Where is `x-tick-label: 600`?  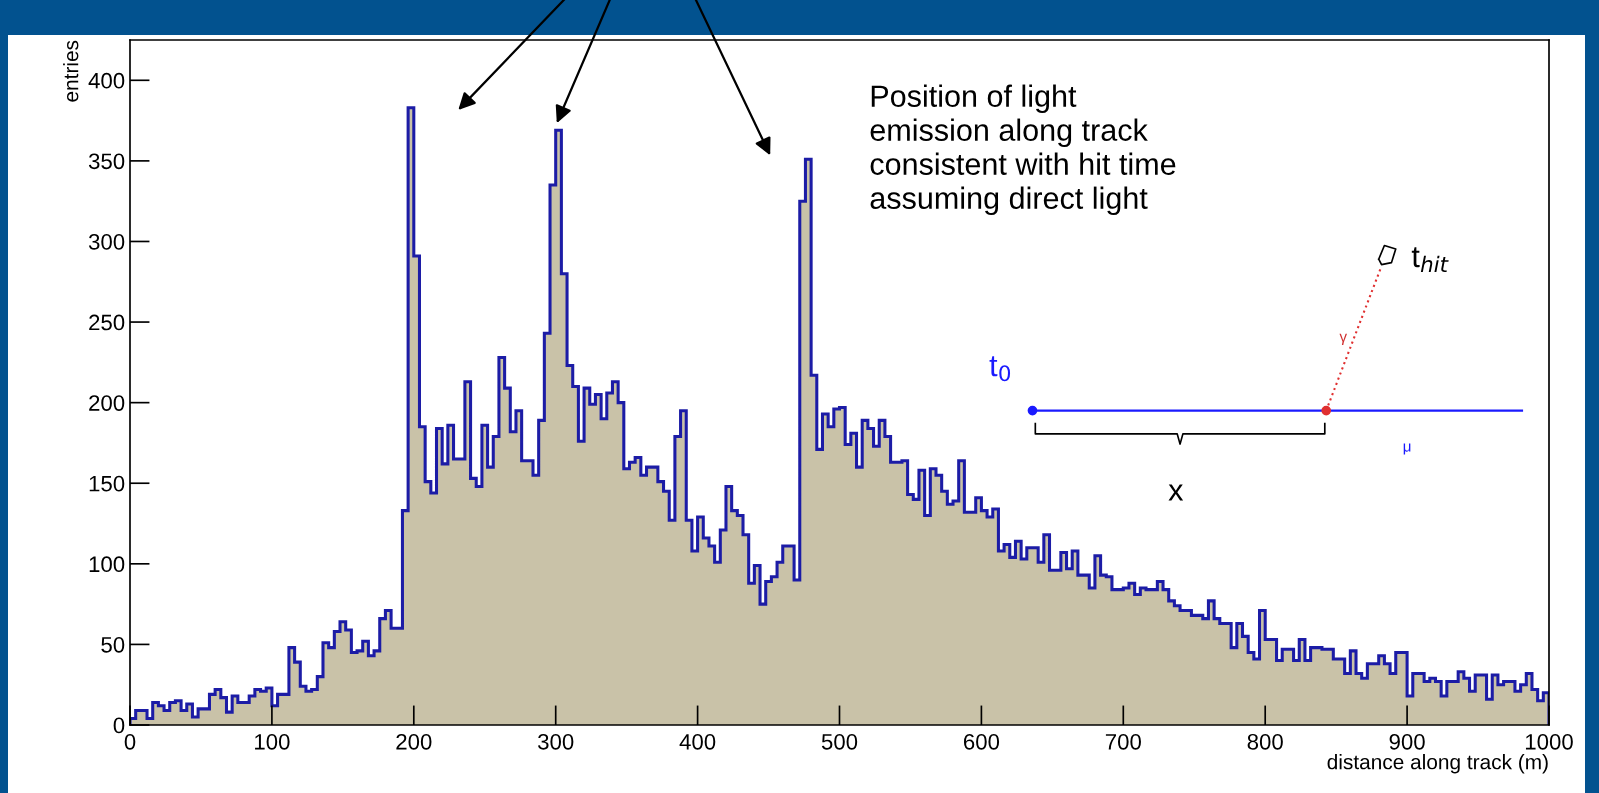 x-tick-label: 600 is located at coordinates (981, 741).